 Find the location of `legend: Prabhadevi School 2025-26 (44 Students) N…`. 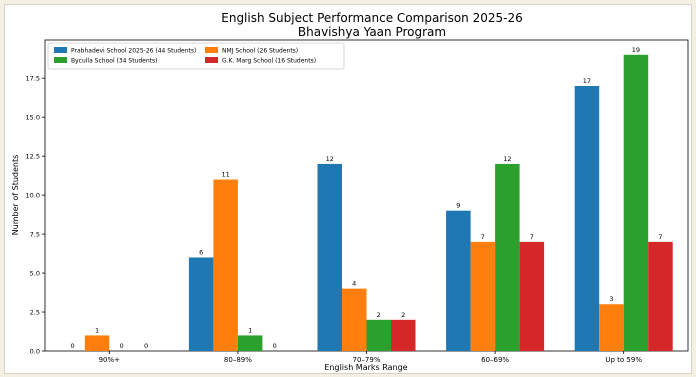

legend: Prabhadevi School 2025-26 (44 Students) N… is located at coordinates (196, 56).